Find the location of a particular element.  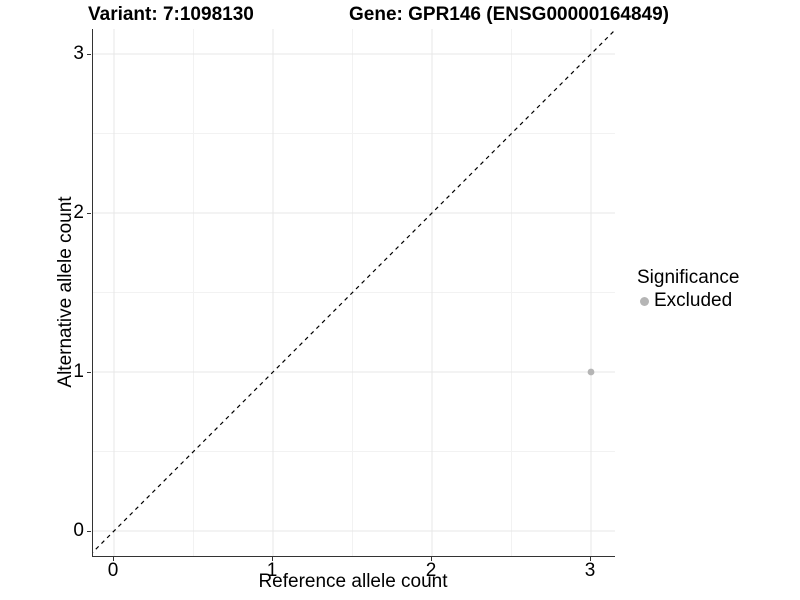

y-tick-label: 3 is located at coordinates (78, 53).